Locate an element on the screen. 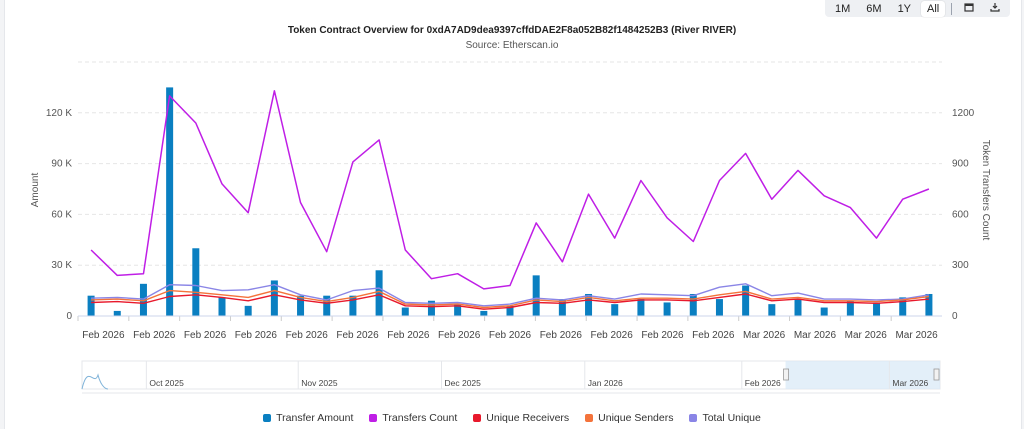 This screenshot has width=1024, height=429. range-selector: 1M 6M 1Y All is located at coordinates (918, 8).